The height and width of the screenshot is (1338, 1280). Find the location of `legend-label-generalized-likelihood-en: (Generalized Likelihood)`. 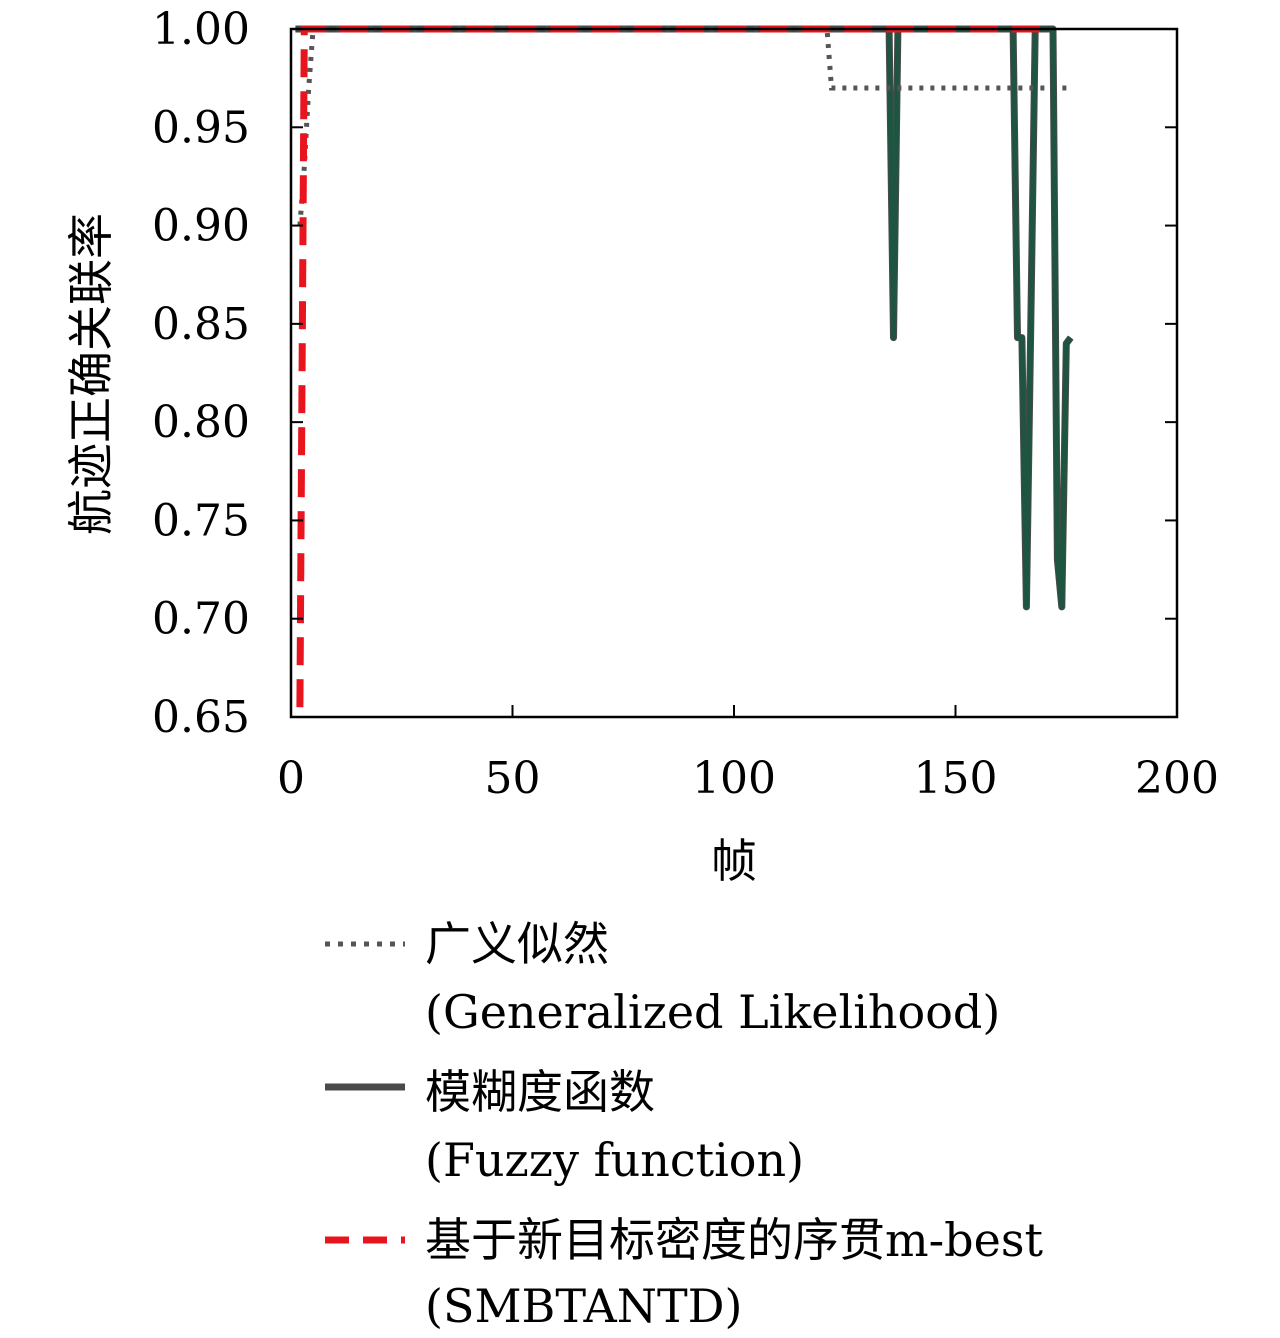

legend-label-generalized-likelihood-en: (Generalized Likelihood) is located at coordinates (712, 1012).